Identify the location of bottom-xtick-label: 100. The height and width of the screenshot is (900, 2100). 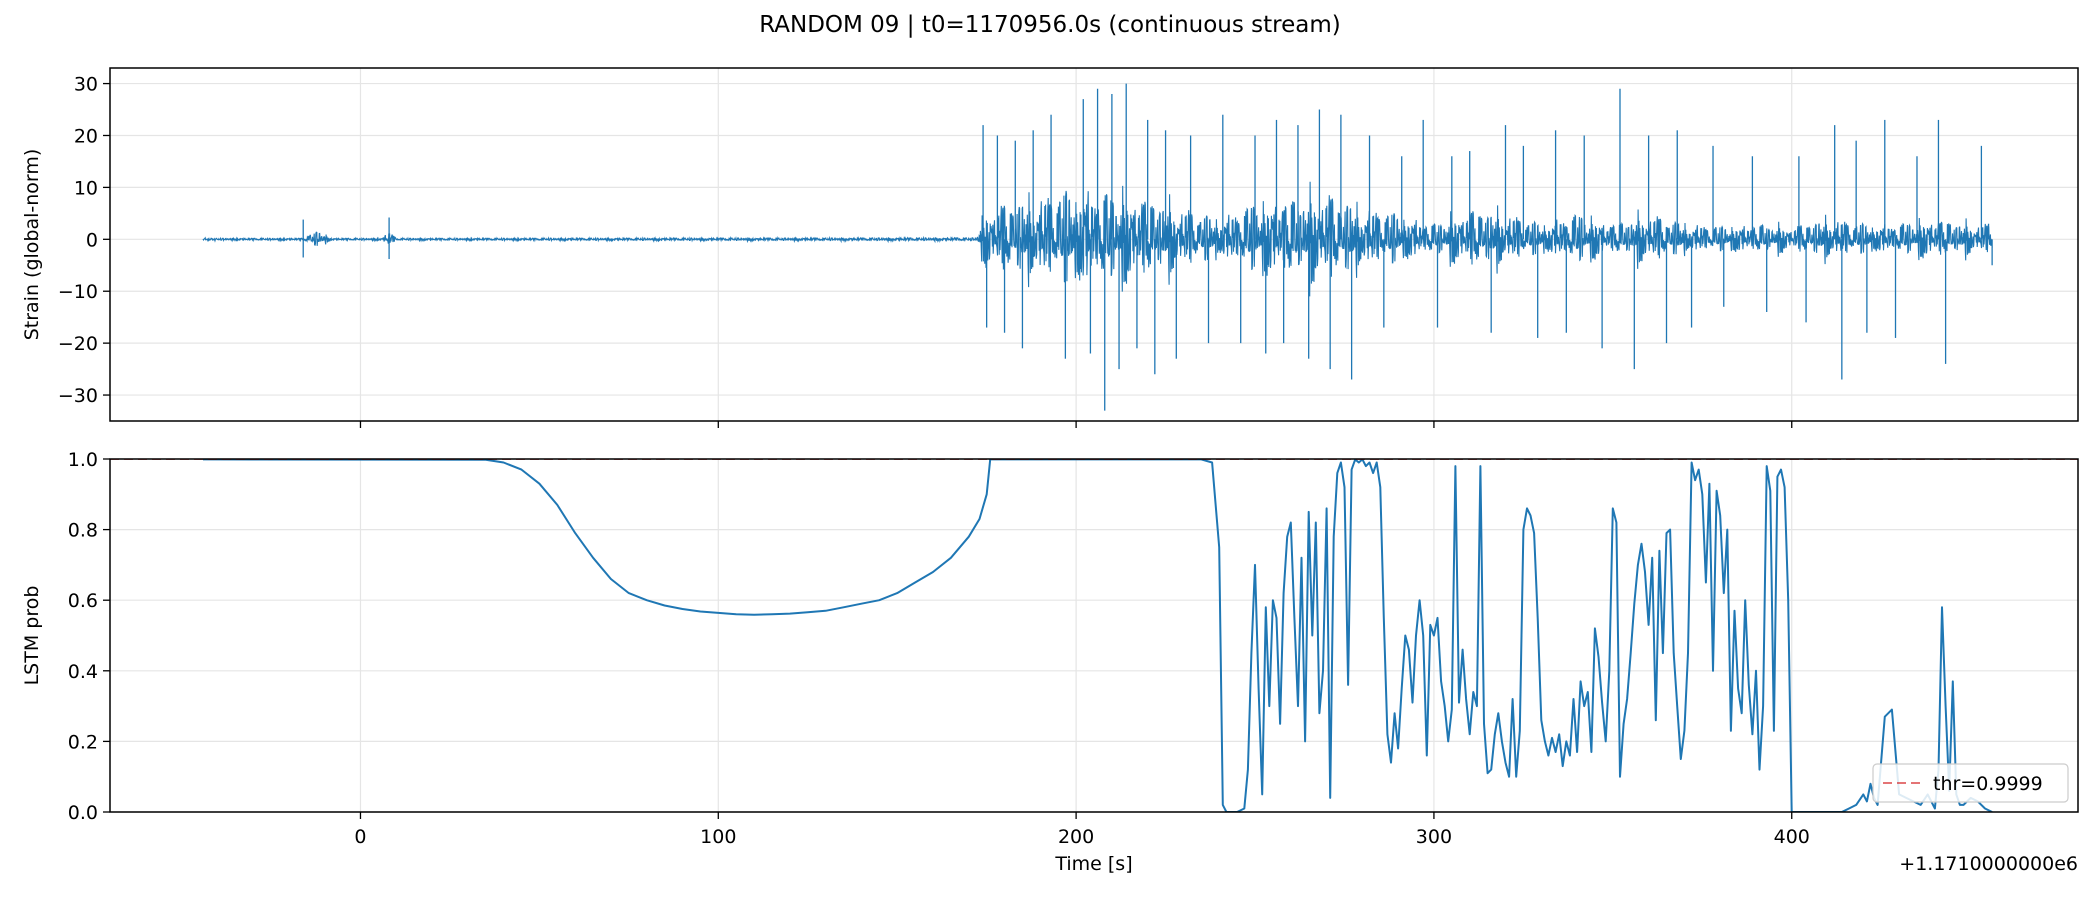
(718, 837).